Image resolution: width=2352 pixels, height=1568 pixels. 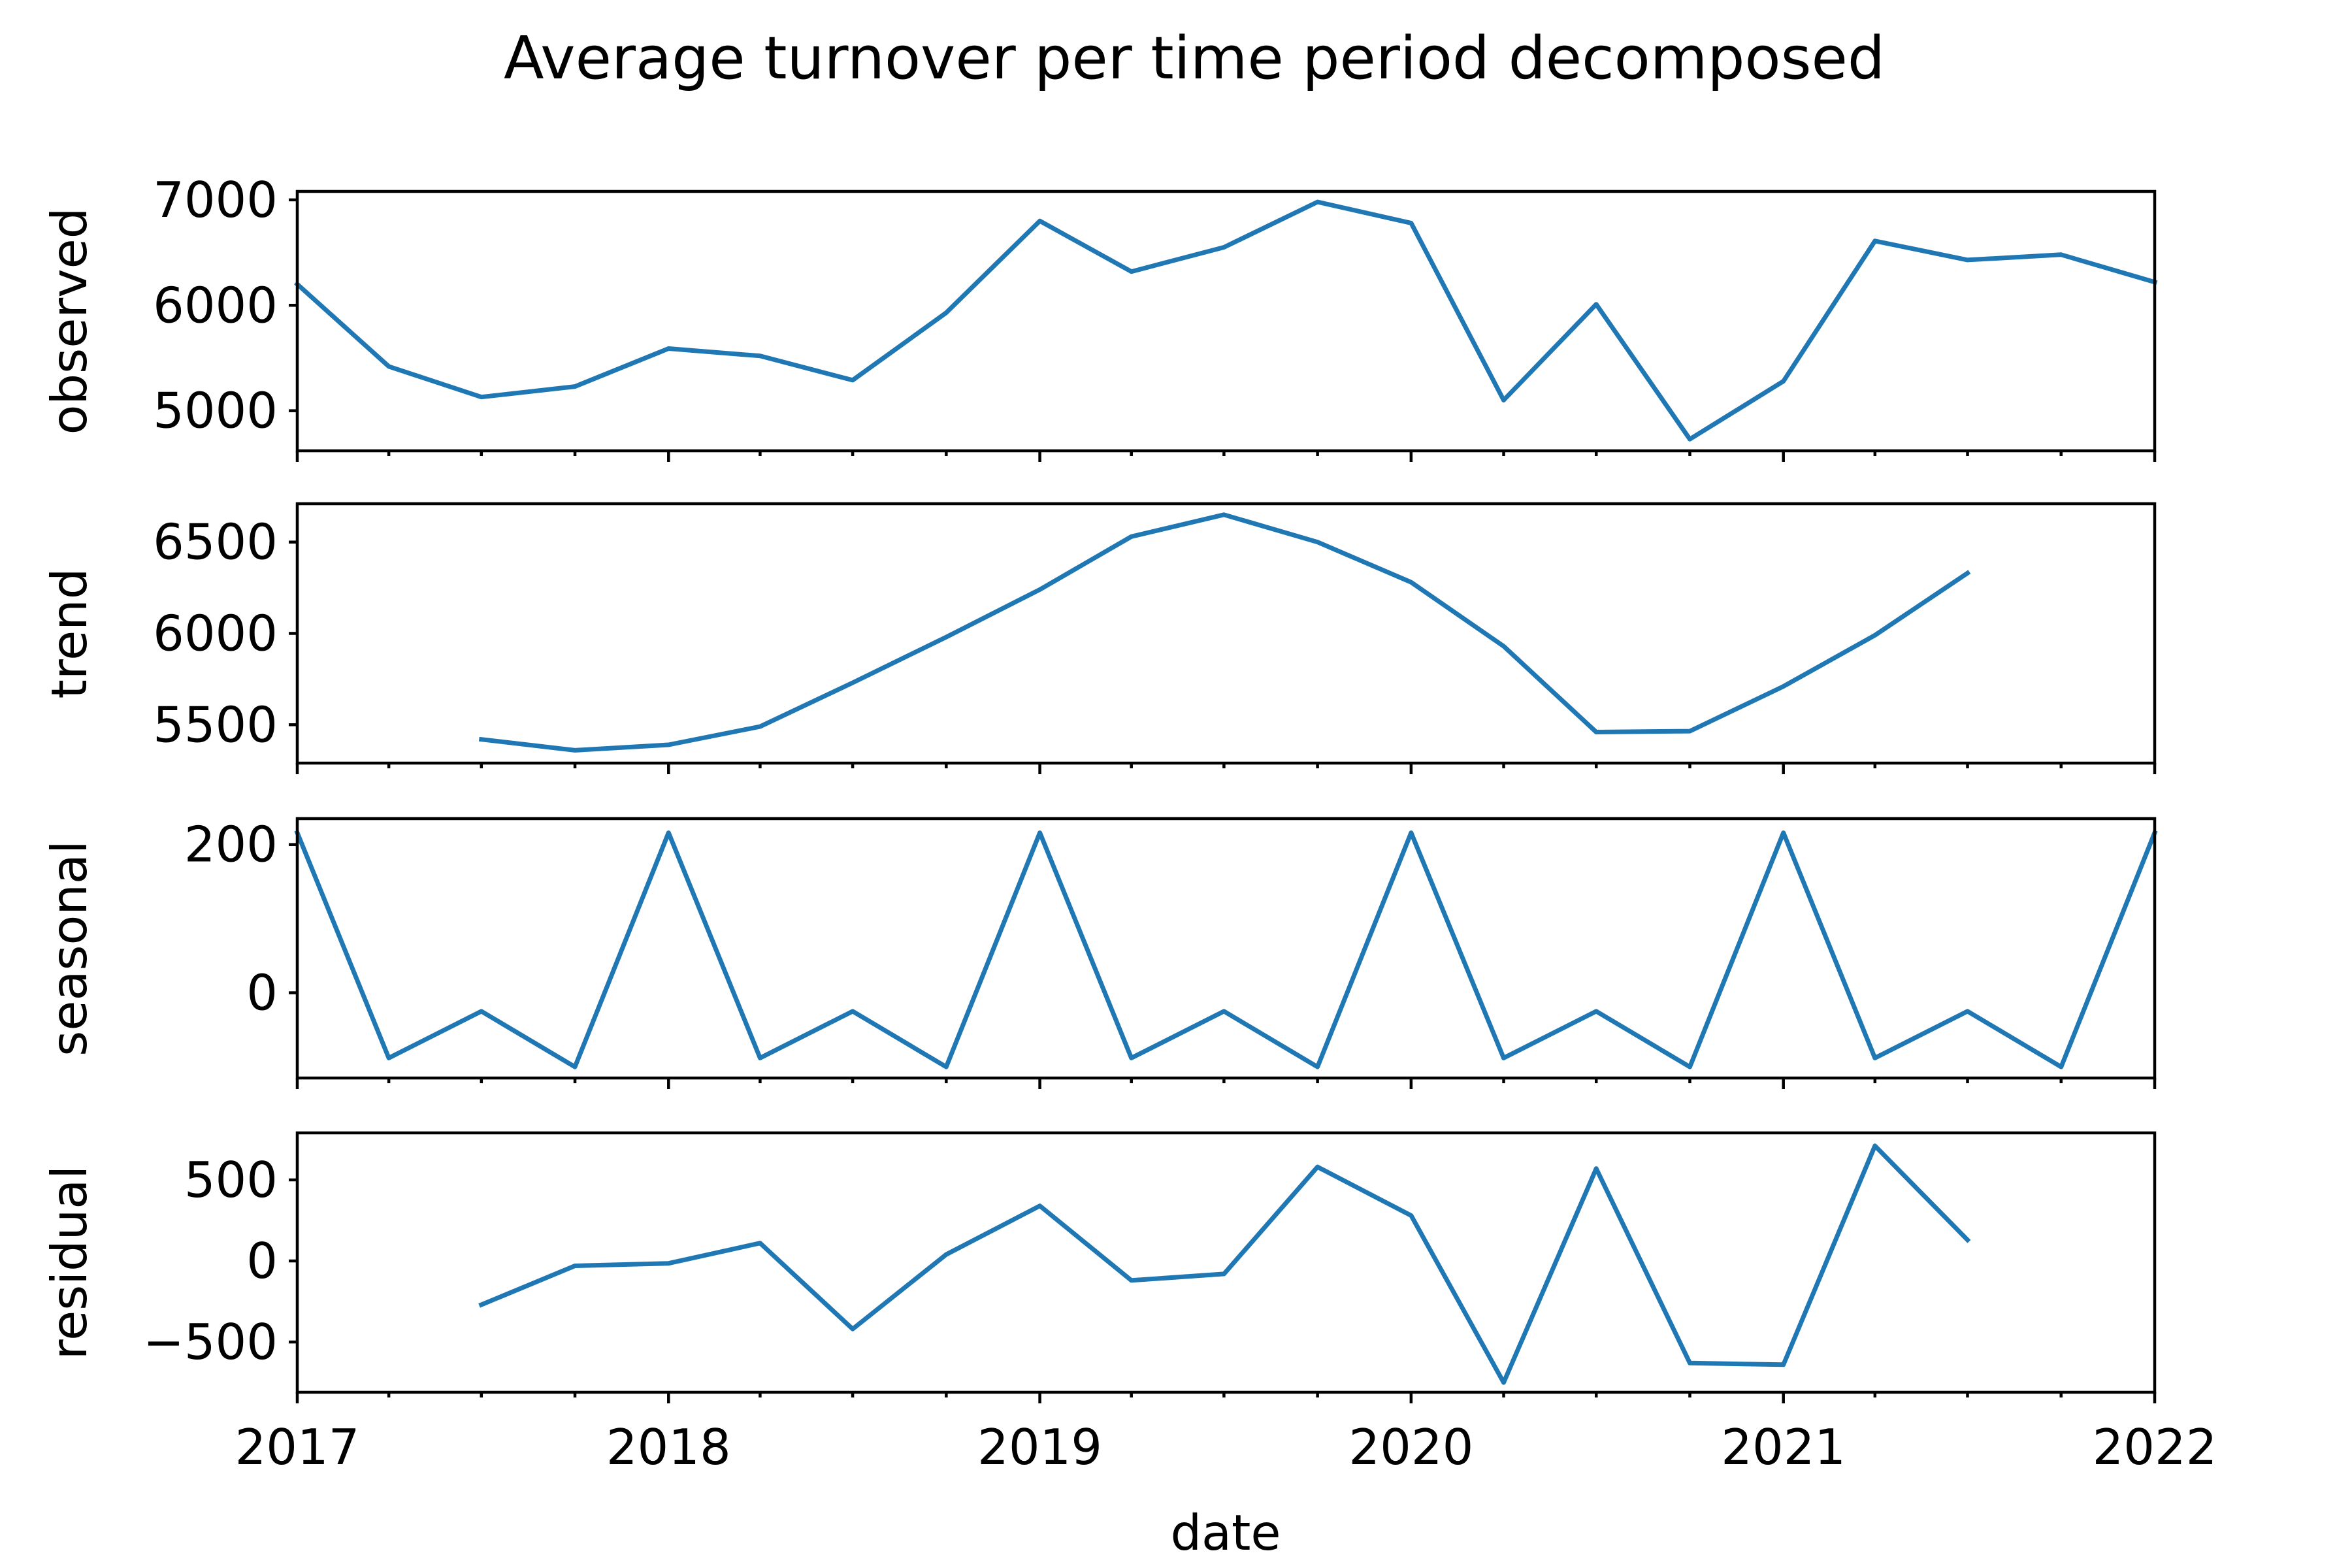 I want to click on seasonal-line, so click(x=1226, y=950).